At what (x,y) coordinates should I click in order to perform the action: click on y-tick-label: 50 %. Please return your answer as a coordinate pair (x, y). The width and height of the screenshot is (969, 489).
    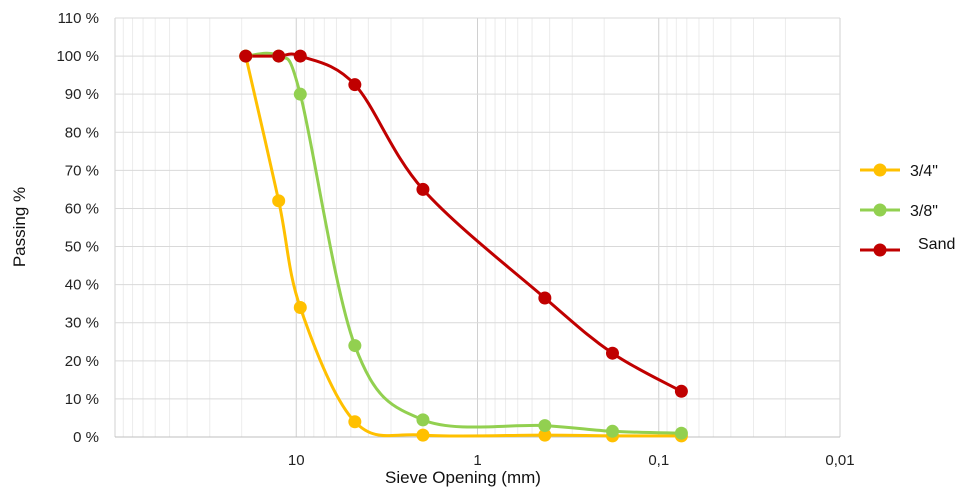
    Looking at the image, I should click on (82, 247).